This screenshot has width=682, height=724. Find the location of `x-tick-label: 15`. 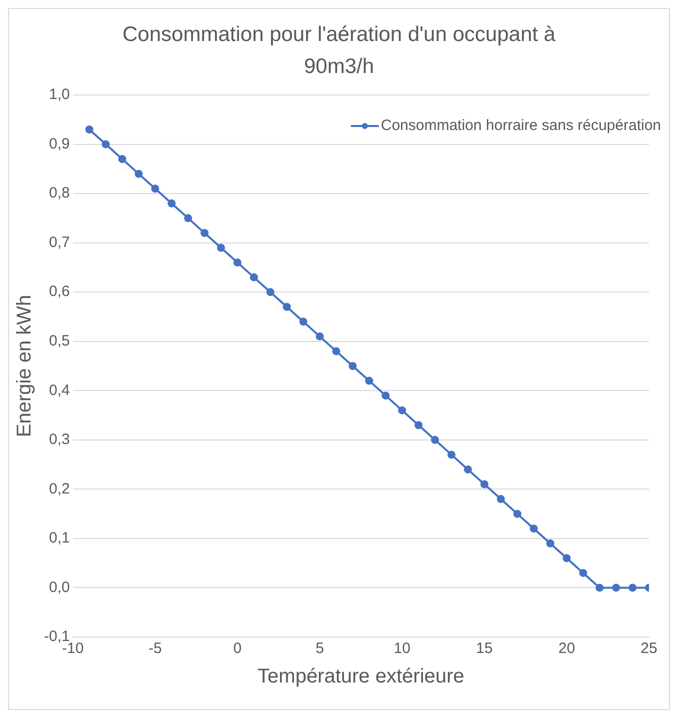

x-tick-label: 15 is located at coordinates (484, 649).